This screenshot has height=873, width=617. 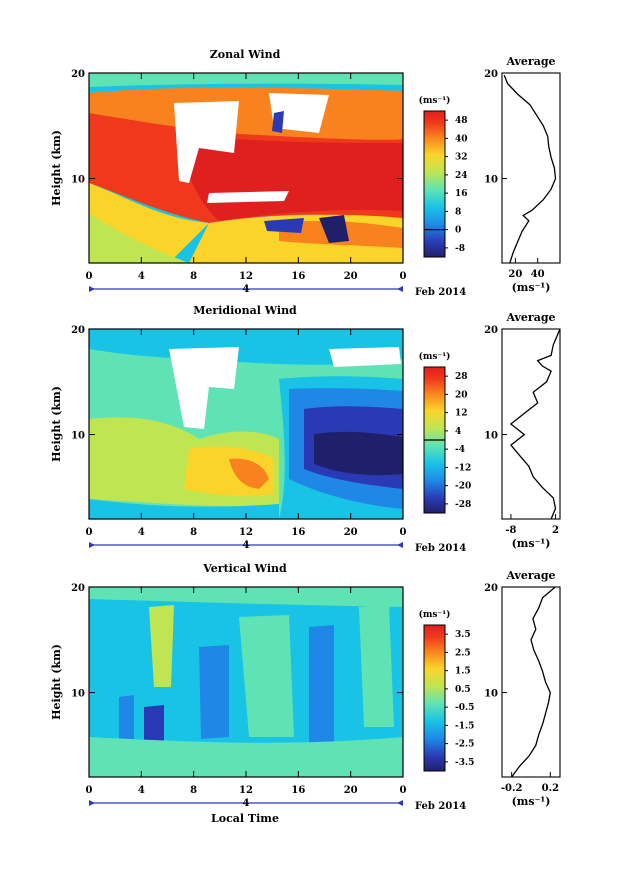 I want to click on colorbar-tick-label: 0, so click(x=458, y=231).